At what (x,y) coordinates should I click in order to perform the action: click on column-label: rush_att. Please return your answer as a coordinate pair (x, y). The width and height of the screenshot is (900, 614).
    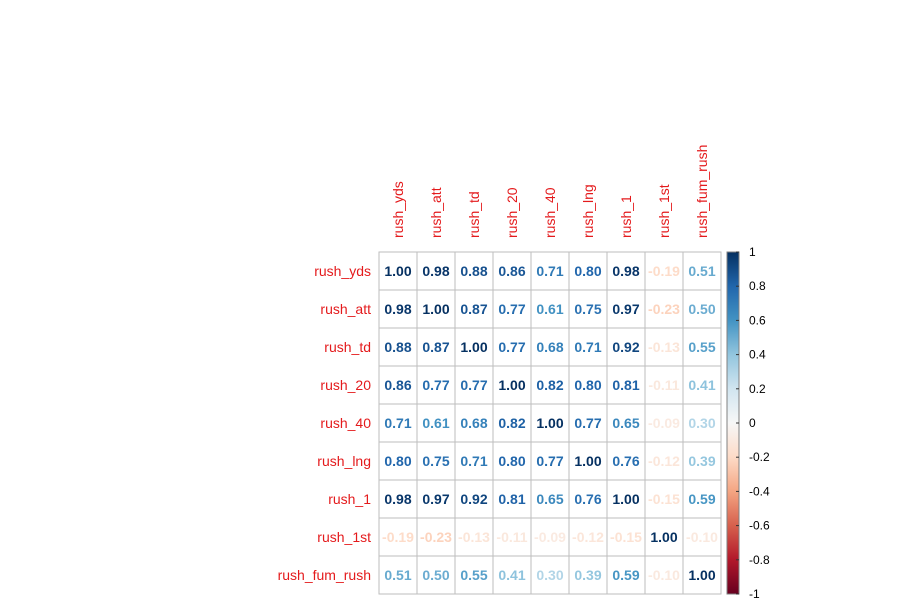
    Looking at the image, I should click on (436, 212).